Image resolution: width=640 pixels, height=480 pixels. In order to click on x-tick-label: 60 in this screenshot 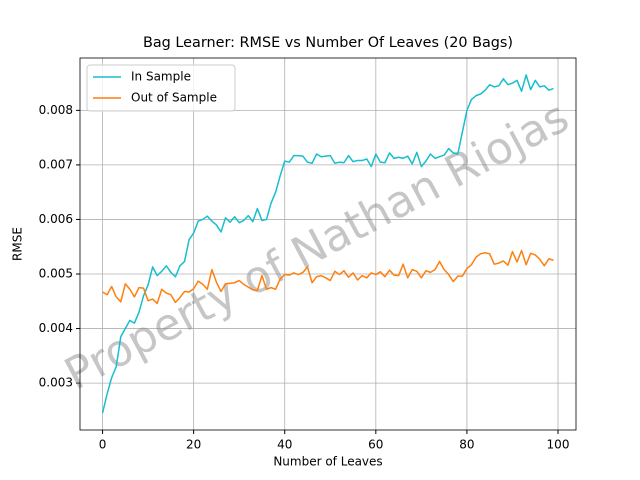, I will do `click(375, 445)`.